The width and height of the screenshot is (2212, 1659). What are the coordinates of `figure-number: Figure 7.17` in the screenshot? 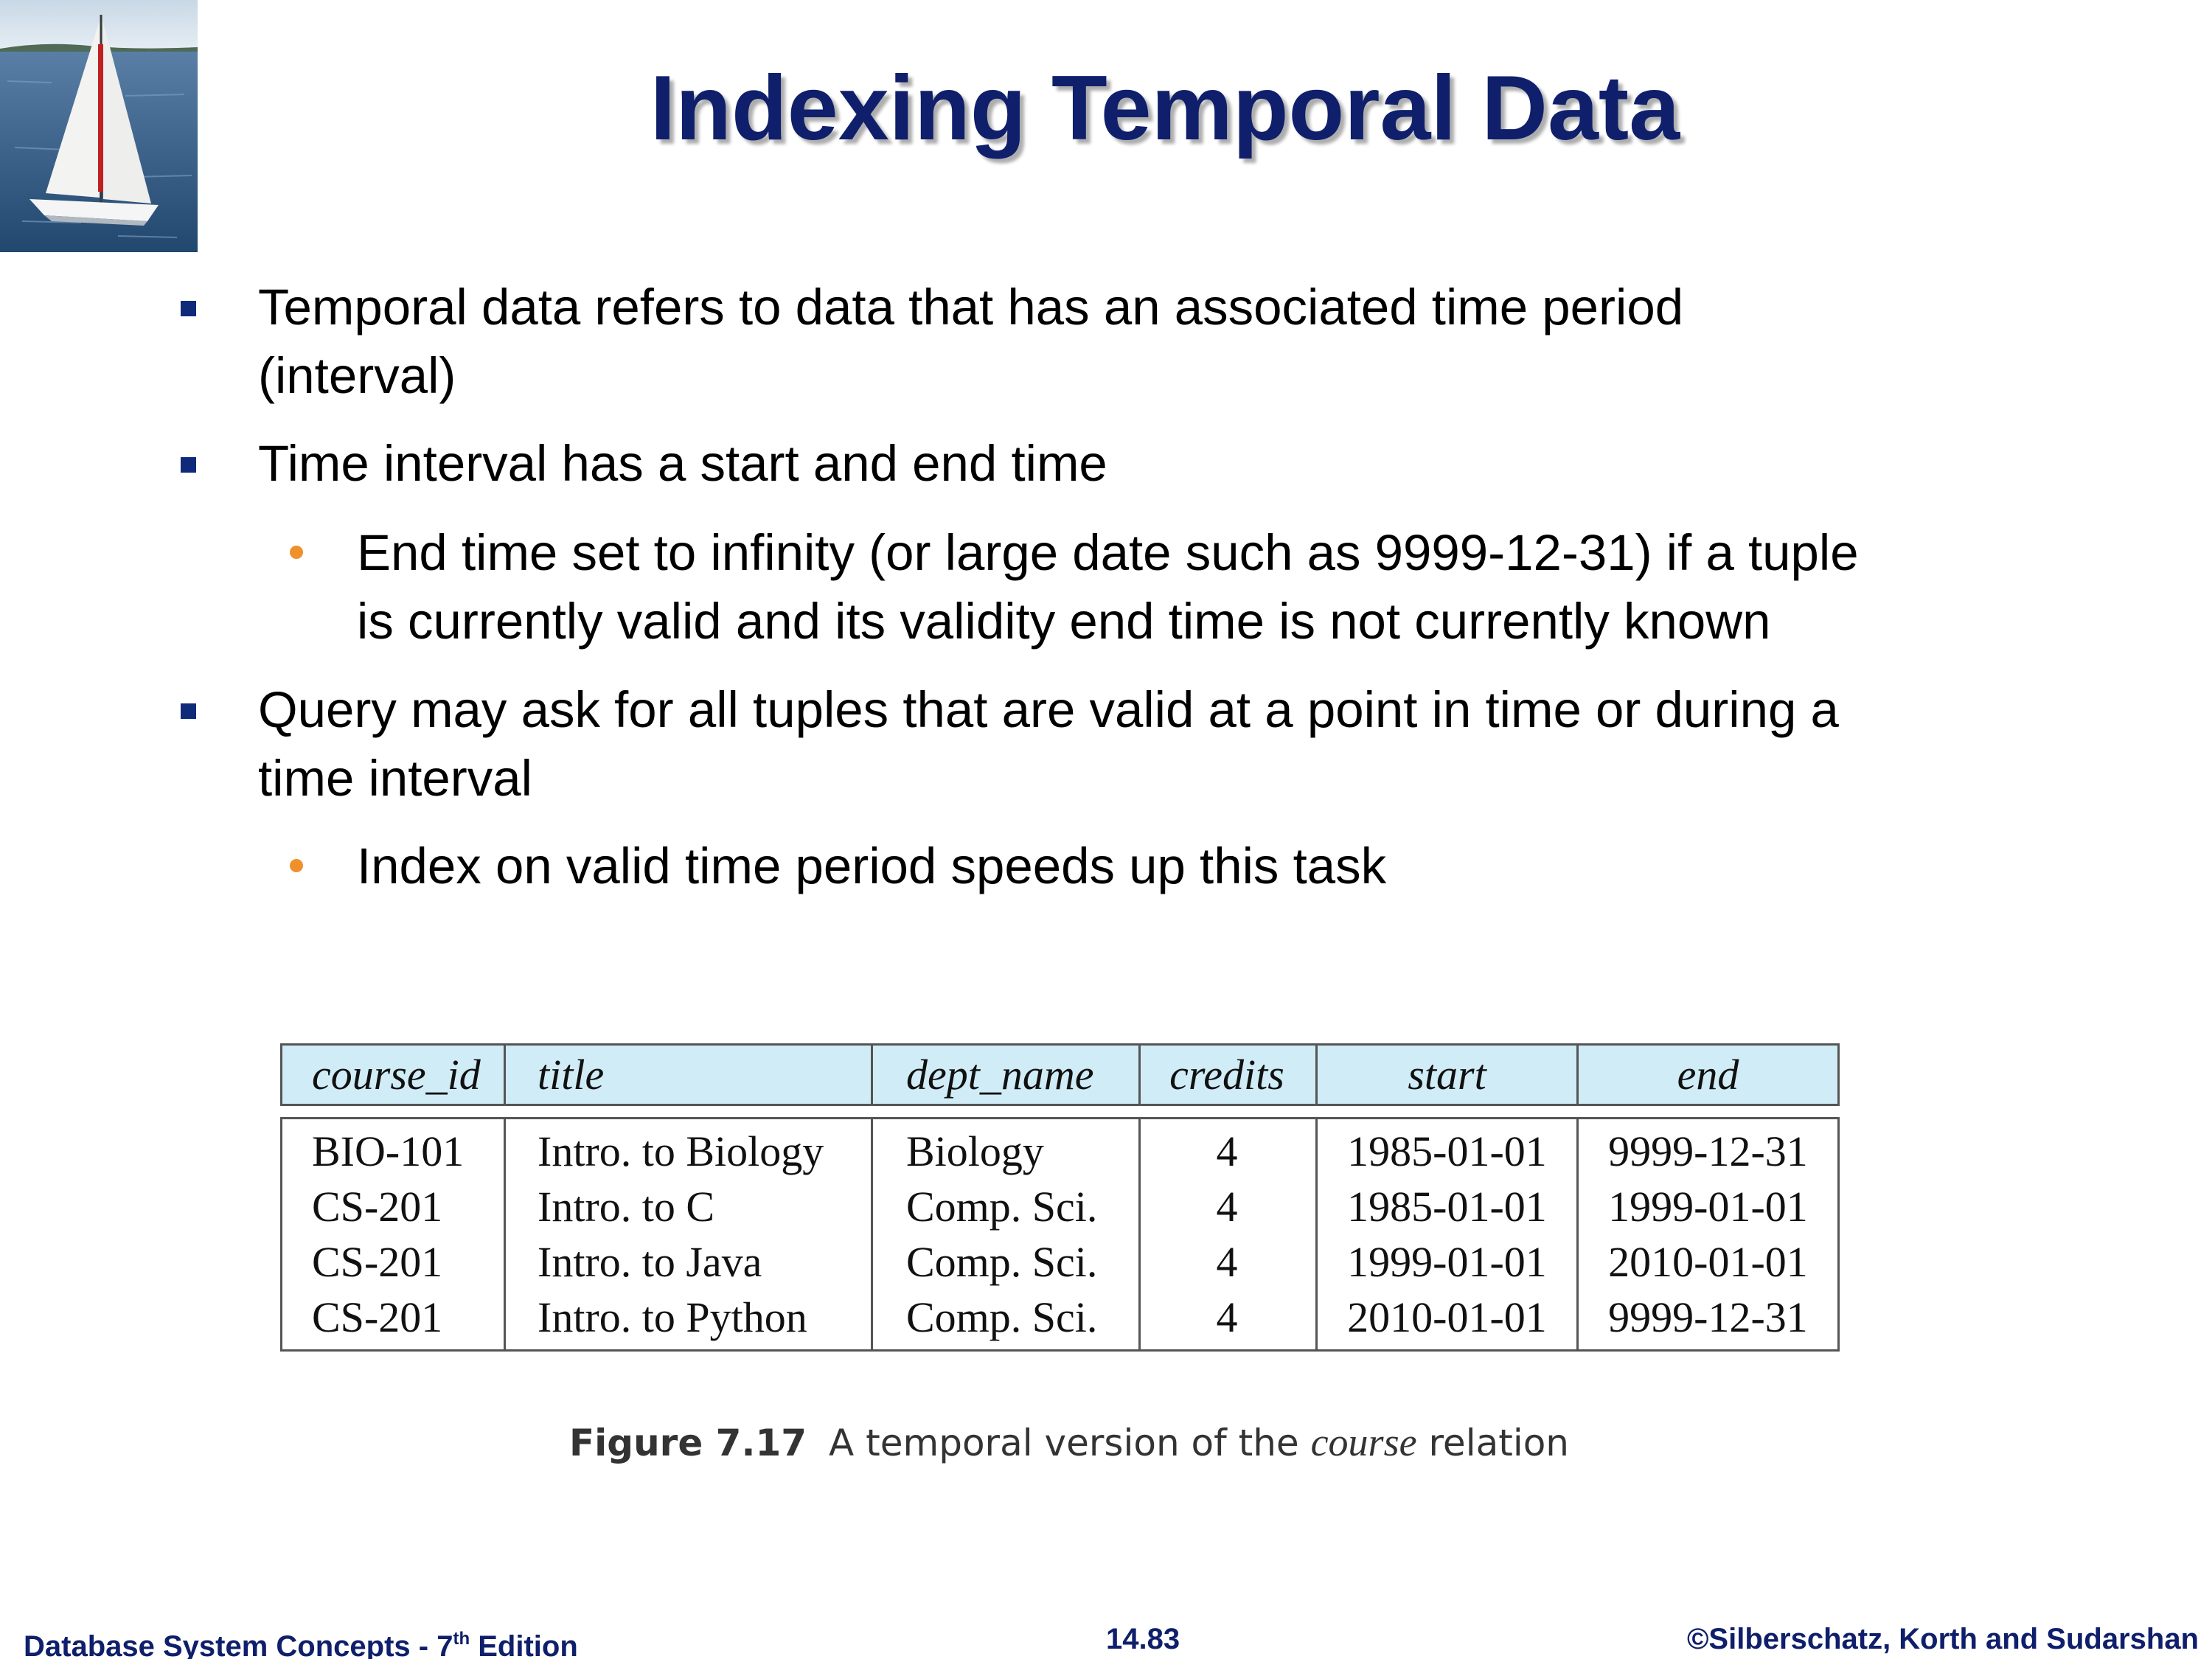 It's located at (688, 1443).